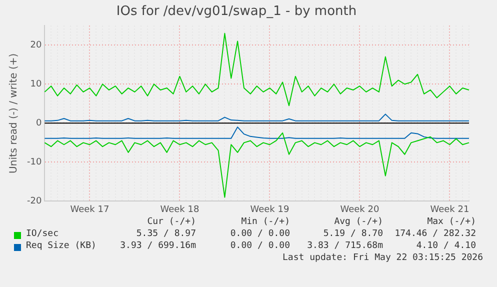 This screenshot has width=497, height=287. Describe the element at coordinates (90, 209) in the screenshot. I see `x-tick-label: Week 17` at that location.